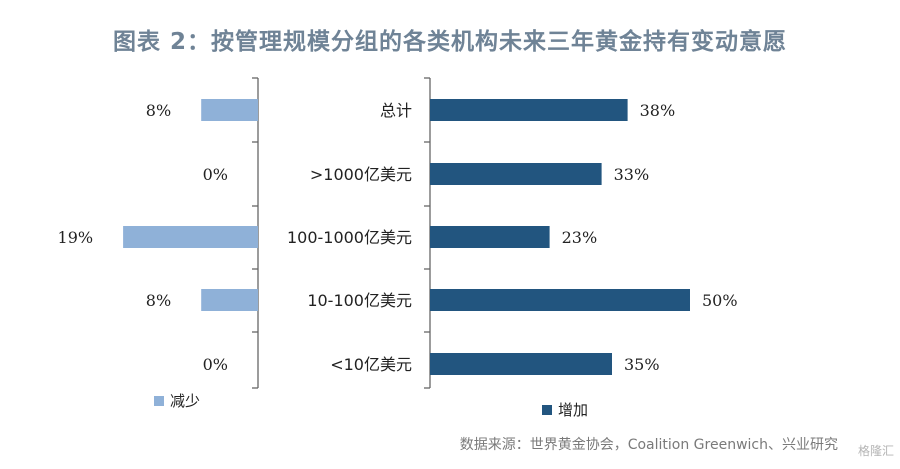 The width and height of the screenshot is (900, 469). What do you see at coordinates (361, 174) in the screenshot?
I see `category-label: >1000亿美元` at bounding box center [361, 174].